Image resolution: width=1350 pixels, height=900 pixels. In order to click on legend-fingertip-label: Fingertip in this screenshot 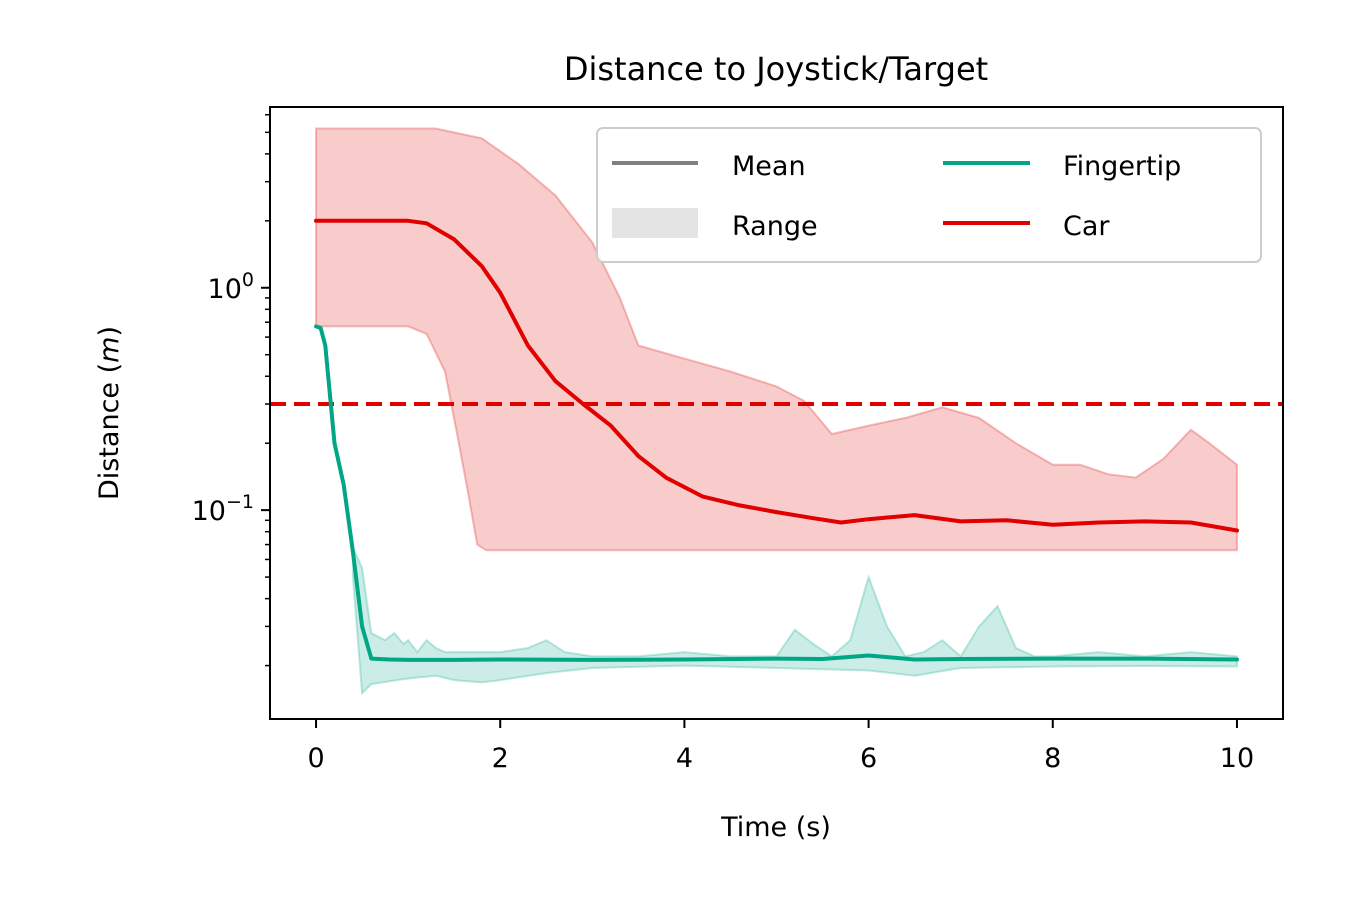, I will do `click(1122, 166)`.